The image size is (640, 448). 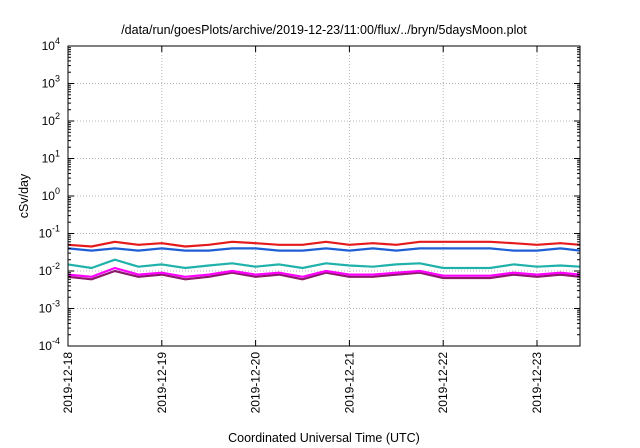 I want to click on y-axis-label: cSv/day, so click(x=24, y=195).